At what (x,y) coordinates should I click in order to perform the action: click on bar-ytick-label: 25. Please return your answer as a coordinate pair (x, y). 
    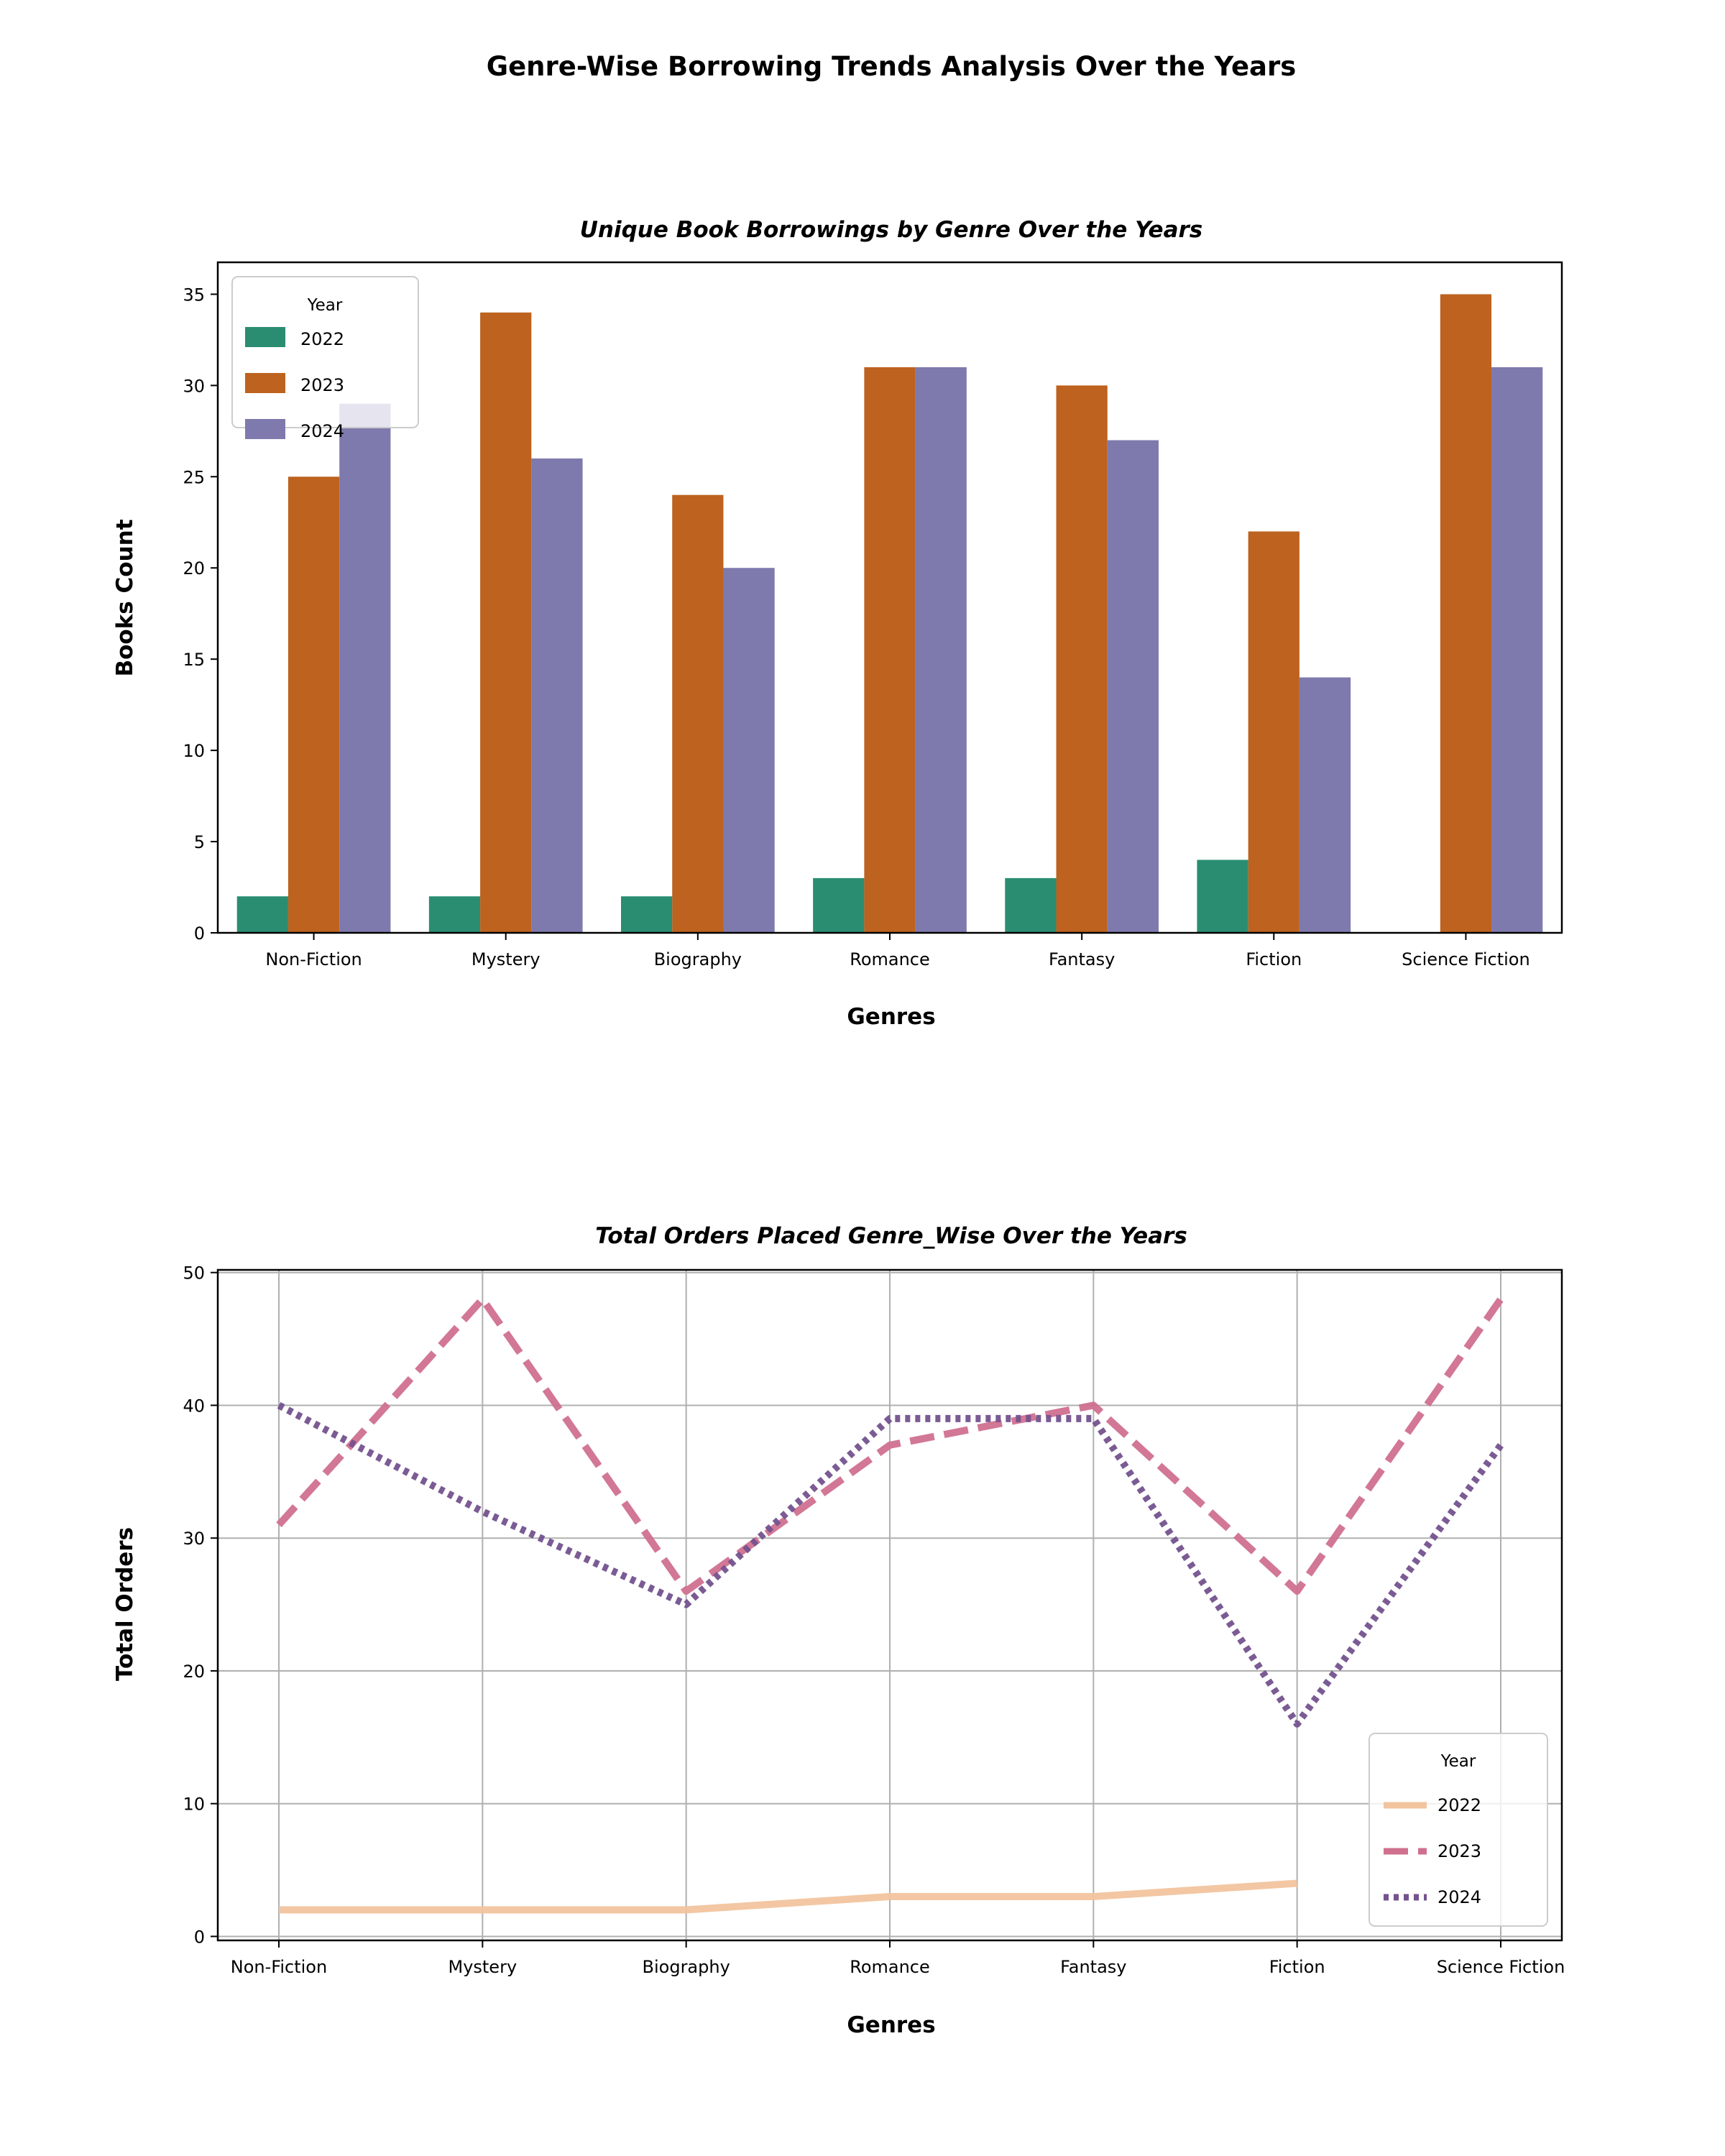
    Looking at the image, I should click on (194, 477).